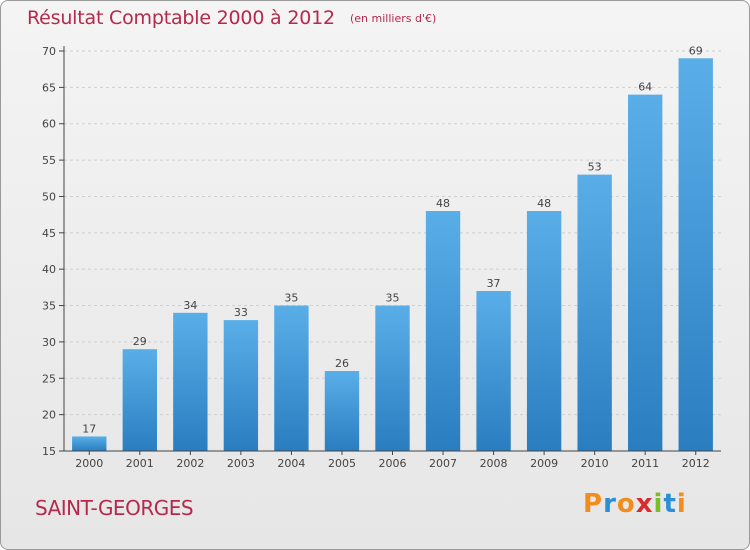 This screenshot has height=550, width=750. I want to click on value-label-2010: 53, so click(595, 167).